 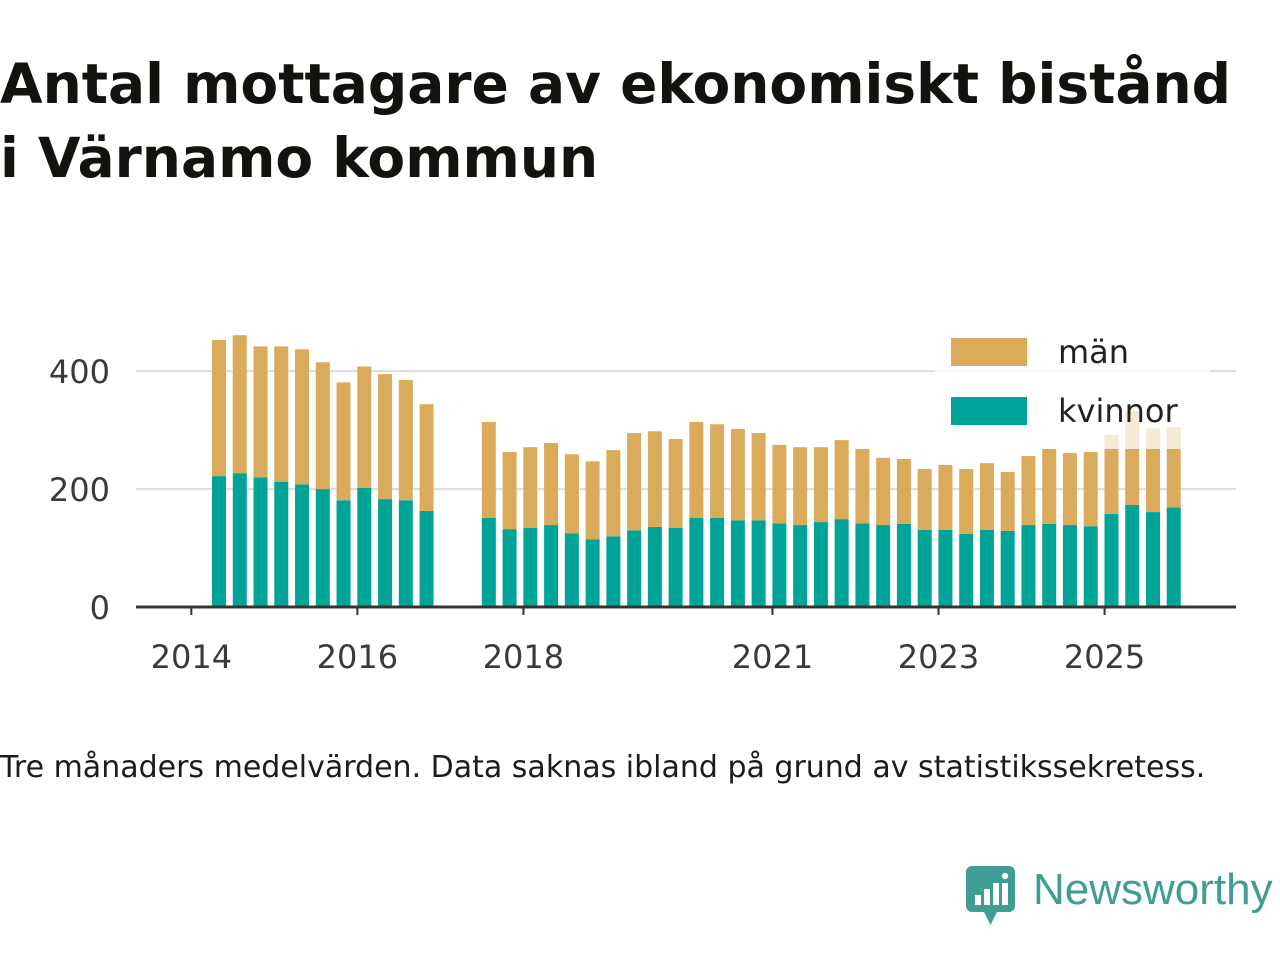 What do you see at coordinates (191, 657) in the screenshot?
I see `x-tick-label: 2014` at bounding box center [191, 657].